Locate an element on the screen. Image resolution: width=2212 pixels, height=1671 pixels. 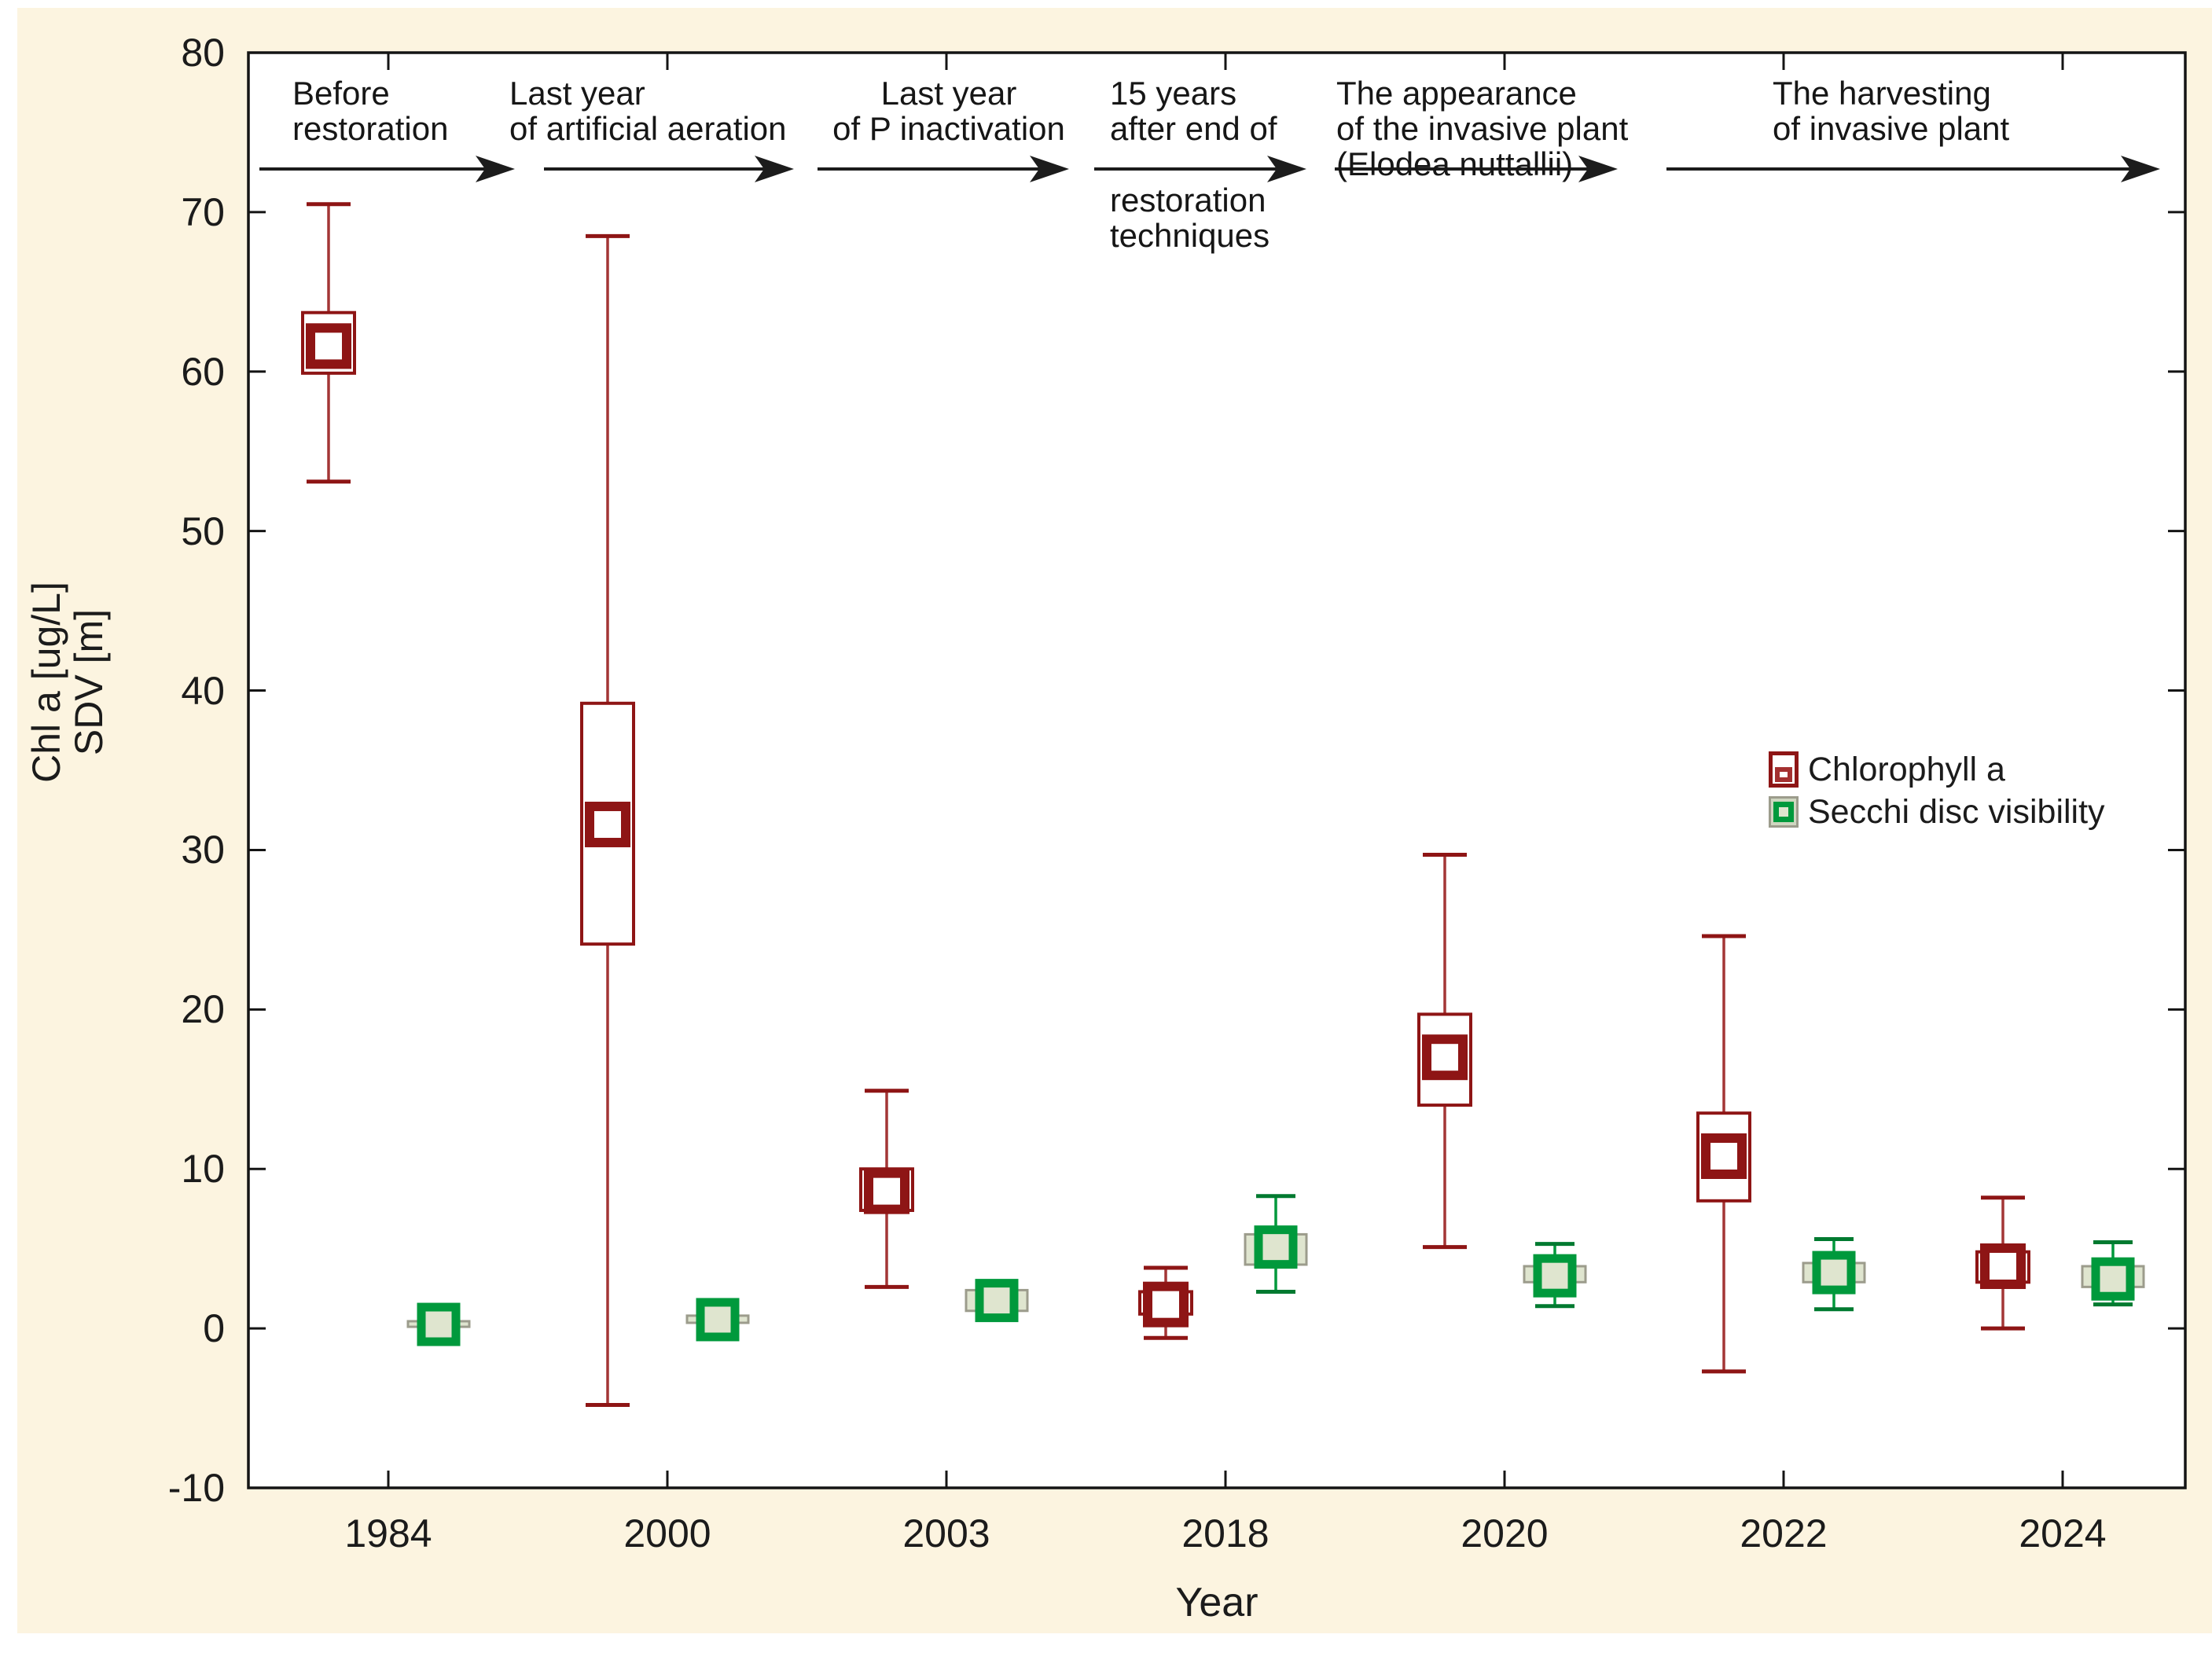
phase-label-line: after end of is located at coordinates (1193, 128).